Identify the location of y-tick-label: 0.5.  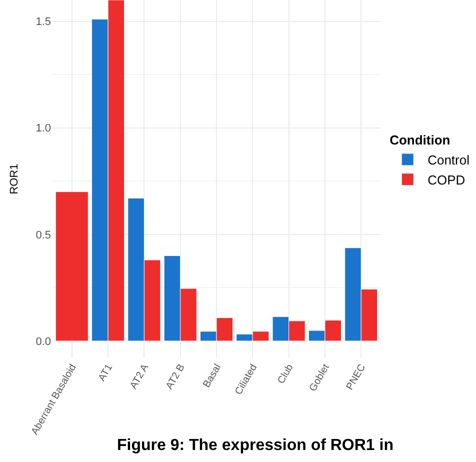
(43, 235).